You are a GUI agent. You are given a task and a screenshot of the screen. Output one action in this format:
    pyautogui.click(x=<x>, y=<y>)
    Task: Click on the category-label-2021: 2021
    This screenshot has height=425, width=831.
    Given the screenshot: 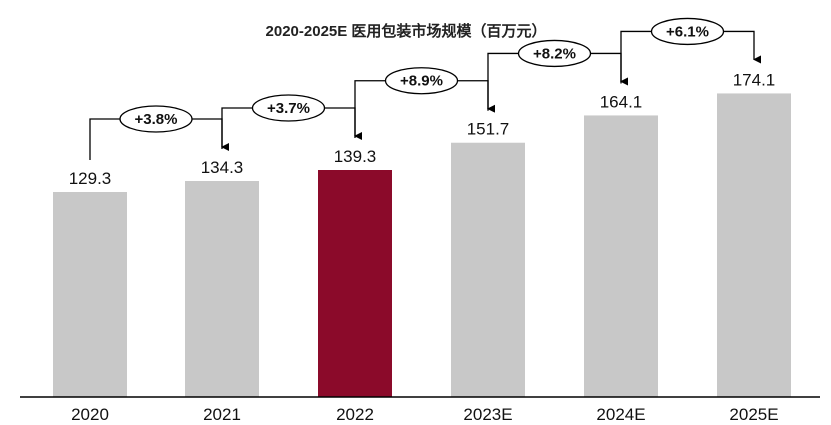 What is the action you would take?
    pyautogui.click(x=222, y=414)
    